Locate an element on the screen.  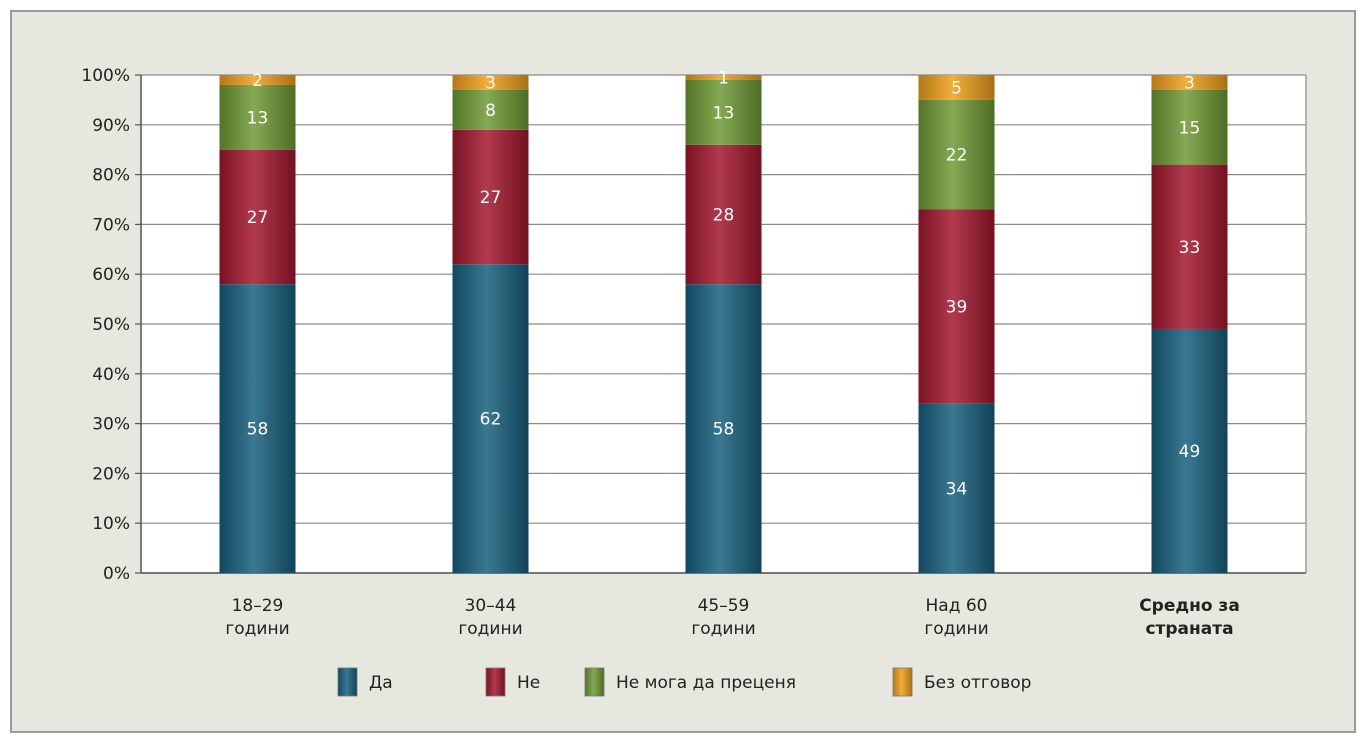
y-tick-label: 20% is located at coordinates (111, 474).